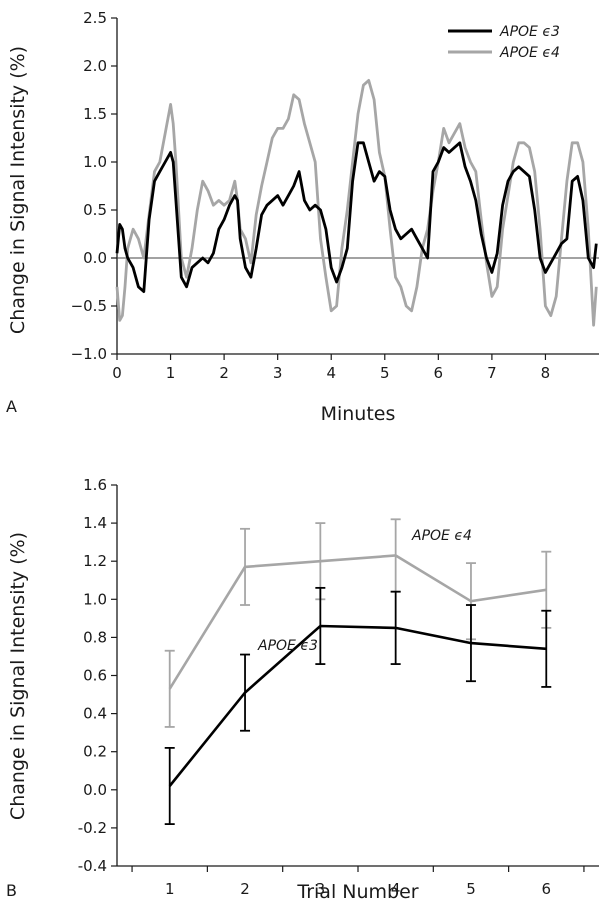  What do you see at coordinates (95, 66) in the screenshot?
I see `panel-a-y-tick-label: 2.0` at bounding box center [95, 66].